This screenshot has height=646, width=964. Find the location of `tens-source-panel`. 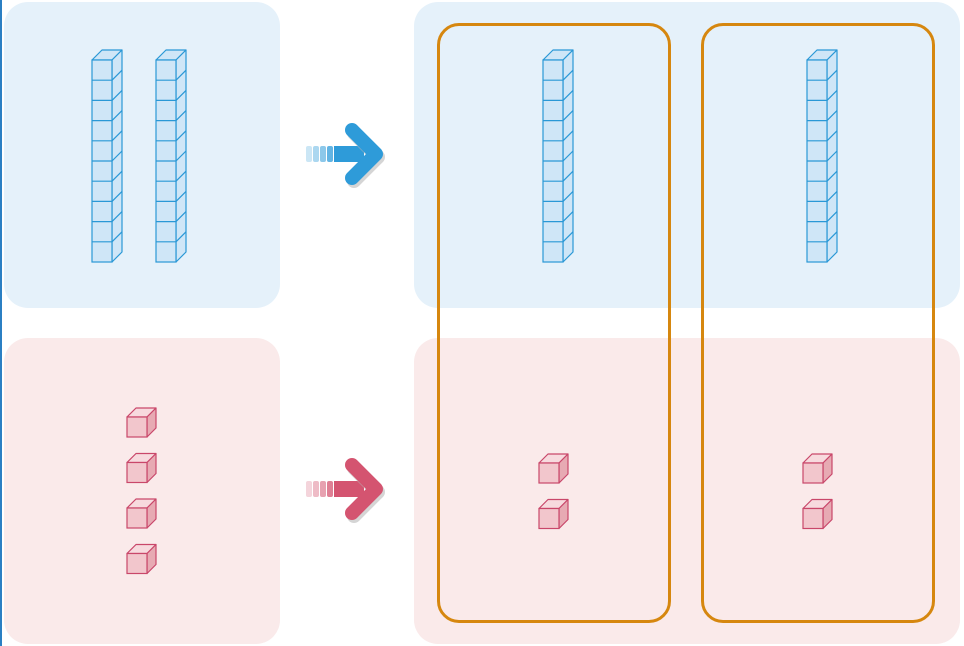

tens-source-panel is located at coordinates (142, 155).